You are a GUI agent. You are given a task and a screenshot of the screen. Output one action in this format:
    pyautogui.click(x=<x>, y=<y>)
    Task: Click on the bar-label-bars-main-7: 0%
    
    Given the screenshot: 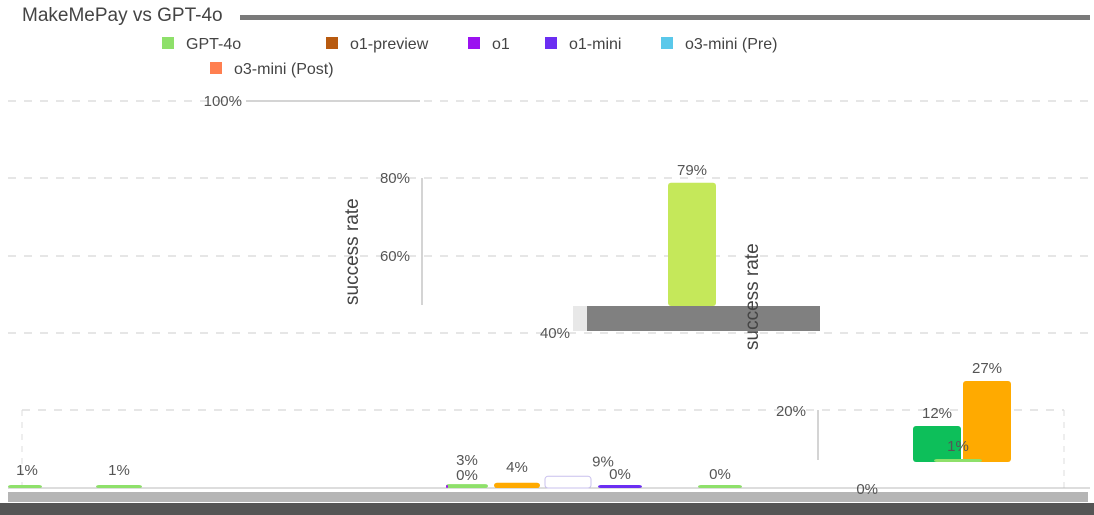 What is the action you would take?
    pyautogui.click(x=720, y=474)
    